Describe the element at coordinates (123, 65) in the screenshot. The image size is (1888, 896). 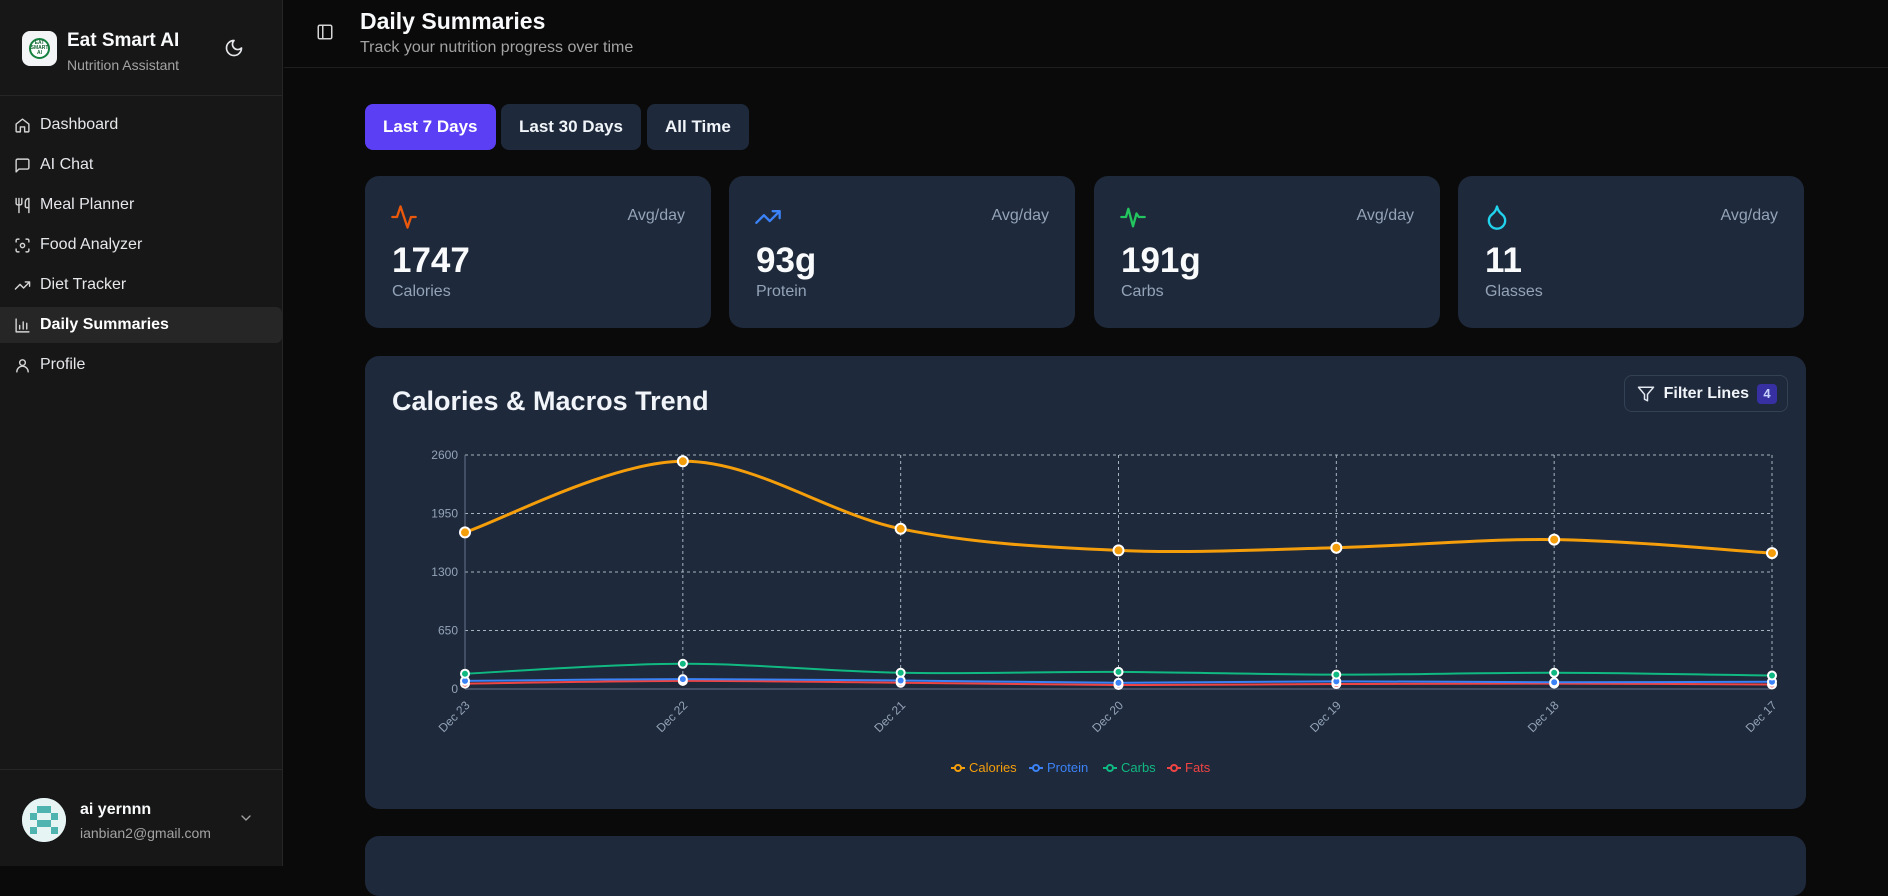
I see `app-subtitle: Nutrition Assistant` at that location.